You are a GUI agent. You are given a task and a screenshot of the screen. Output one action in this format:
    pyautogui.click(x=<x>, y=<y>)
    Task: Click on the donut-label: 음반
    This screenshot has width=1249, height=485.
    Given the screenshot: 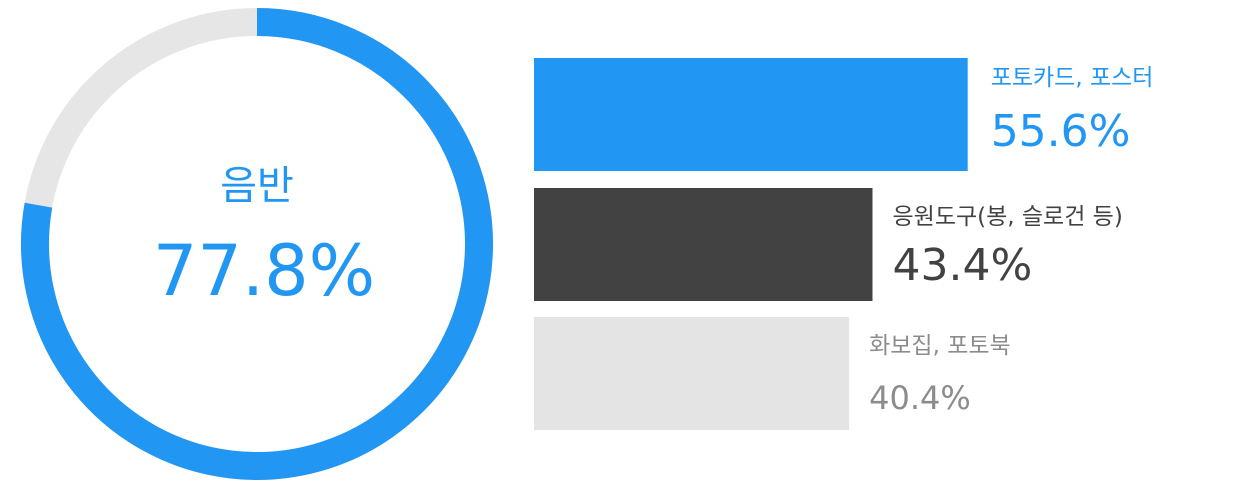 What is the action you would take?
    pyautogui.click(x=257, y=186)
    